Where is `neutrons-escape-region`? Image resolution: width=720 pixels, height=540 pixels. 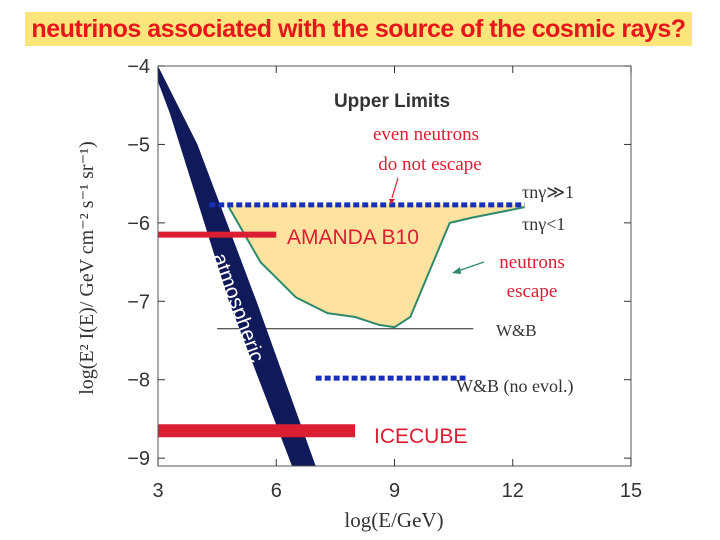
neutrons-escape-region is located at coordinates (376, 266).